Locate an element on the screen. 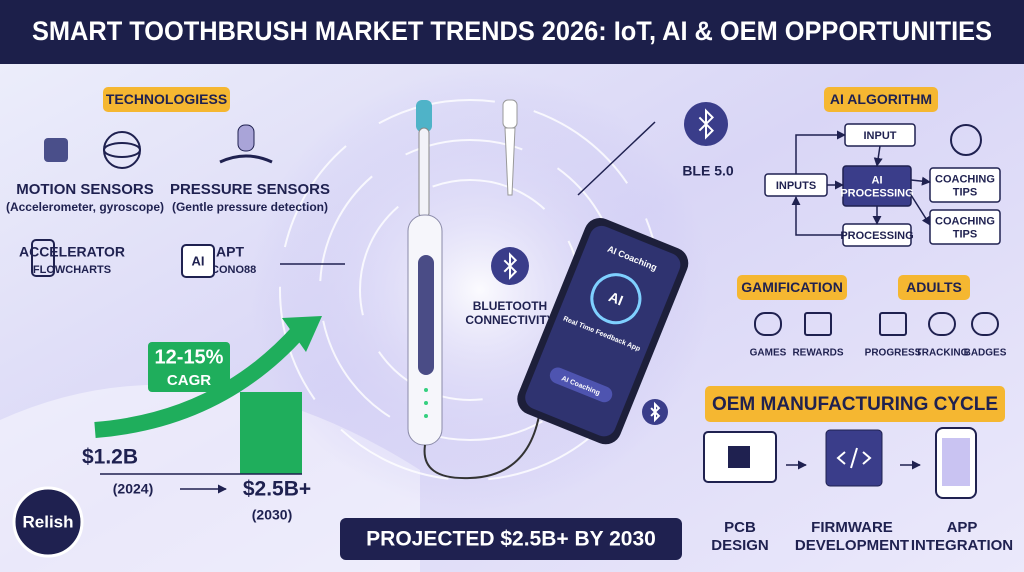  step-label: FIRMWARE is located at coordinates (852, 527).